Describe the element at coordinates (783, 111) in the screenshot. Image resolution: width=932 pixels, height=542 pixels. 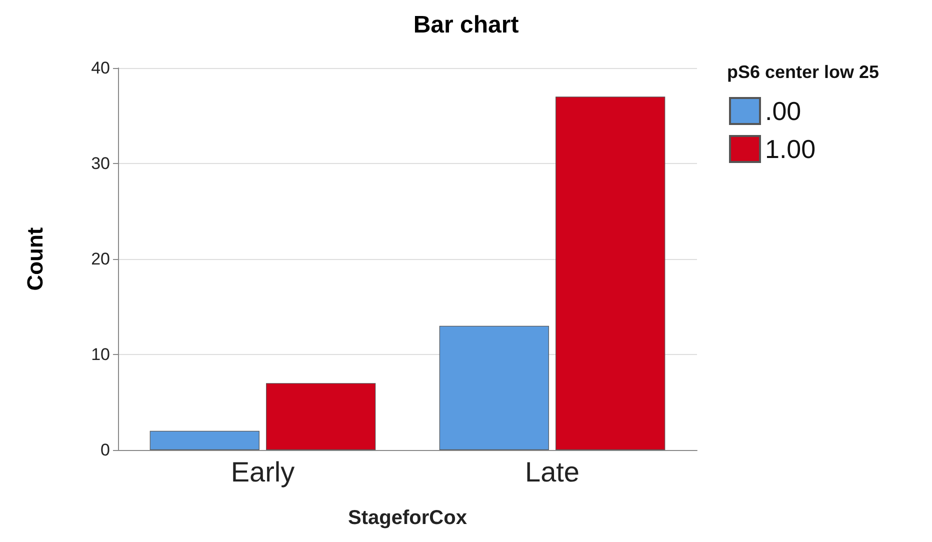
I see `legend-label: .00` at that location.